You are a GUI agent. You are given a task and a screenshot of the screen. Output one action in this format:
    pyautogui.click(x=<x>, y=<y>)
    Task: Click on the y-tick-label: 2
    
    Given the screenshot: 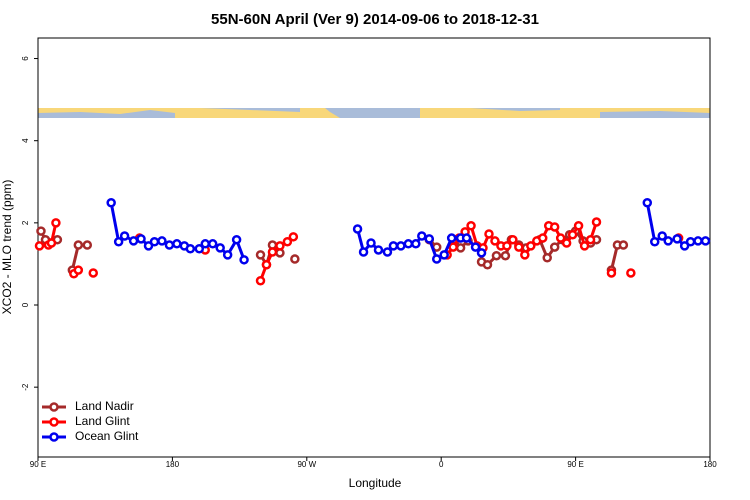 What is the action you would take?
    pyautogui.click(x=25, y=222)
    